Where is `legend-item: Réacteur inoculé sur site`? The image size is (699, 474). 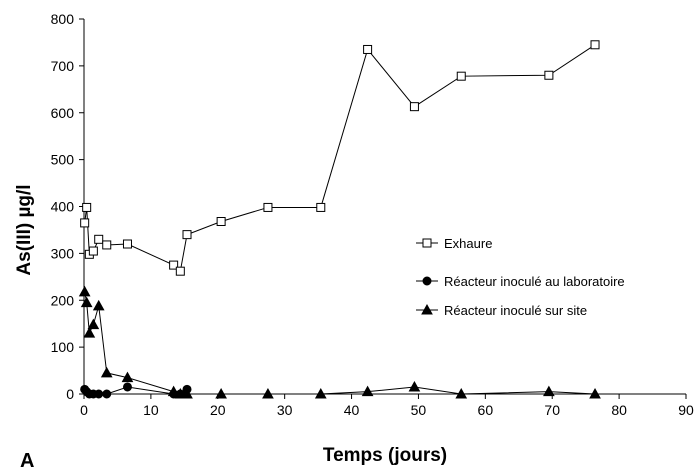 legend-item: Réacteur inoculé sur site is located at coordinates (501, 310).